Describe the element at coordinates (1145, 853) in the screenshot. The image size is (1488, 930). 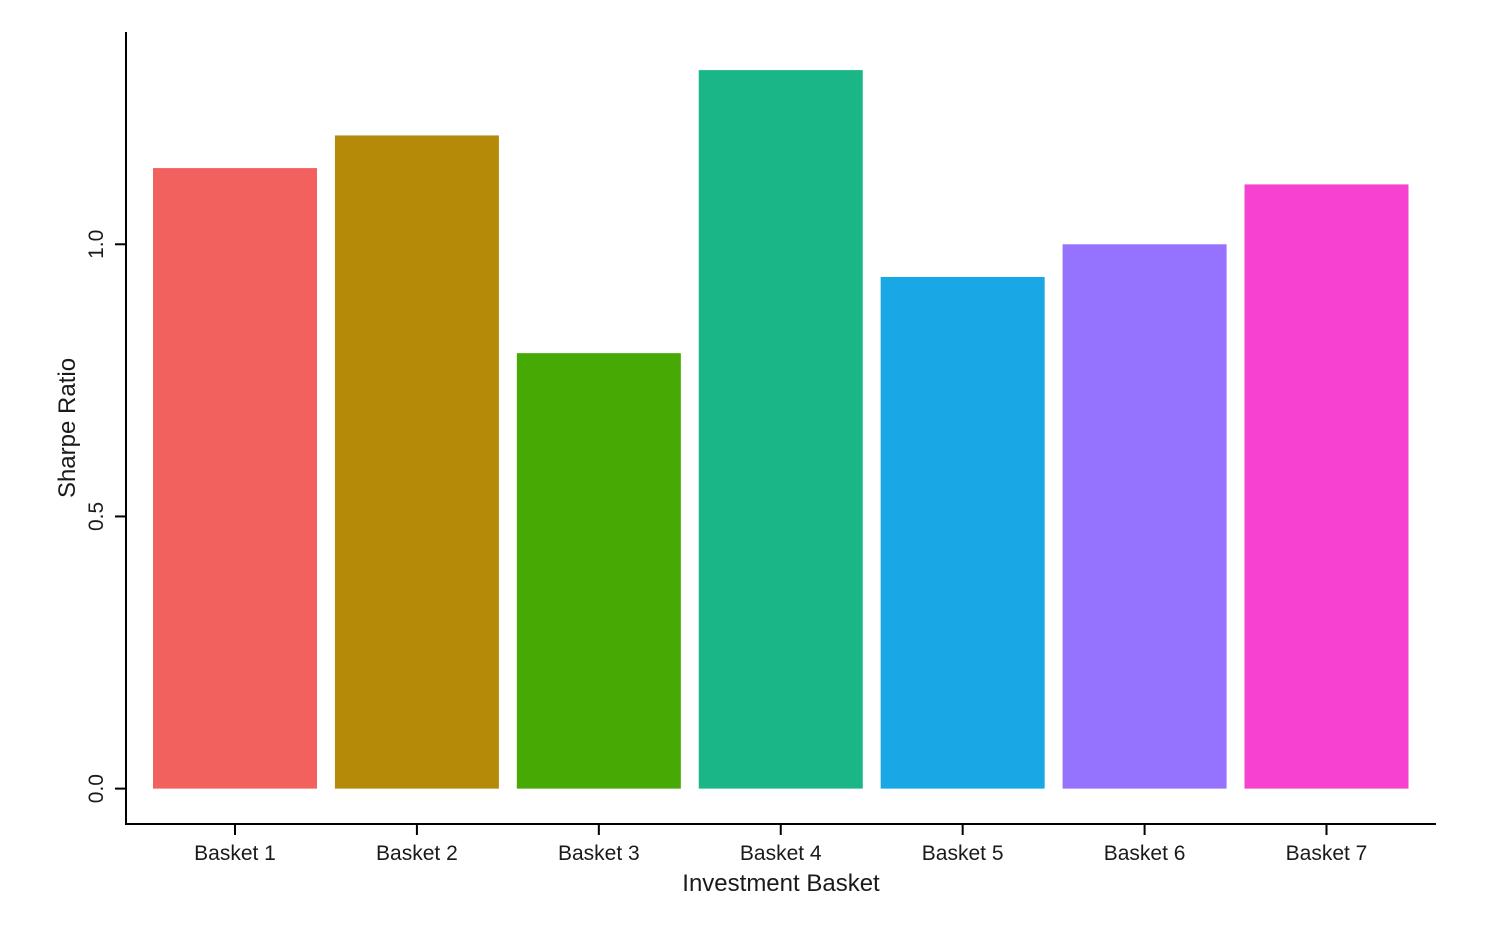
I see `x-tick-label: Basket 6` at that location.